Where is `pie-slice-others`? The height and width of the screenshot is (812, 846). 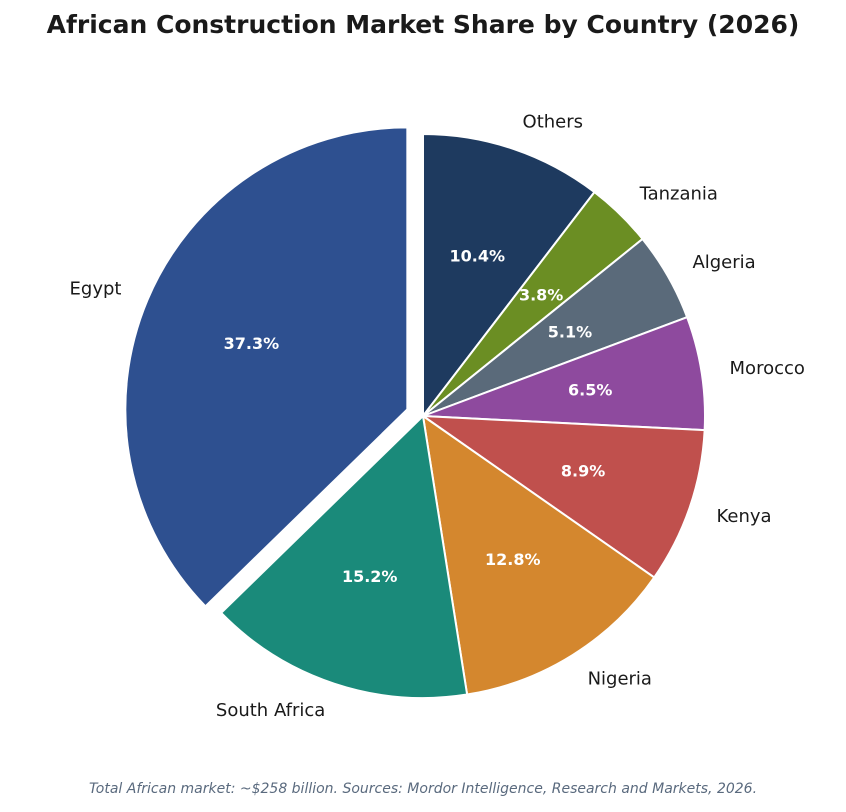
pie-slice-others is located at coordinates (509, 275).